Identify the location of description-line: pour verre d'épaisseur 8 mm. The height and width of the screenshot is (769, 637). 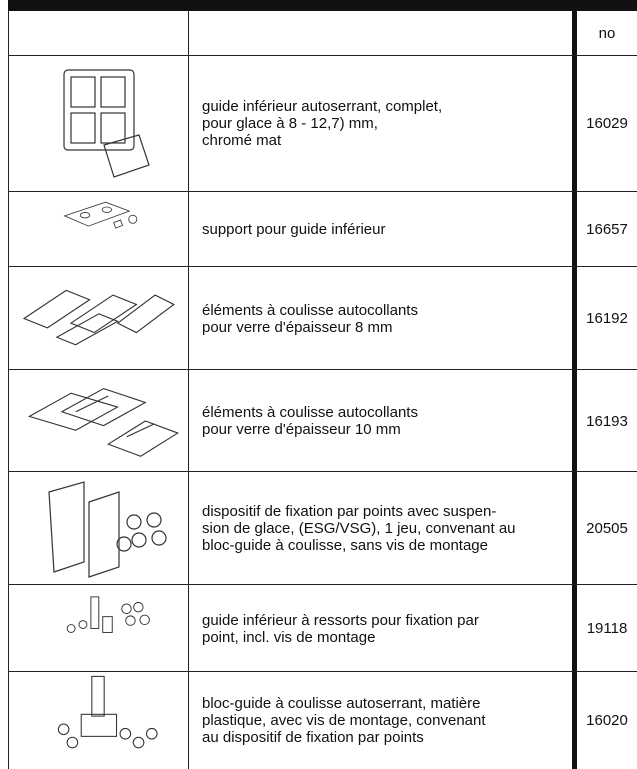
(297, 327).